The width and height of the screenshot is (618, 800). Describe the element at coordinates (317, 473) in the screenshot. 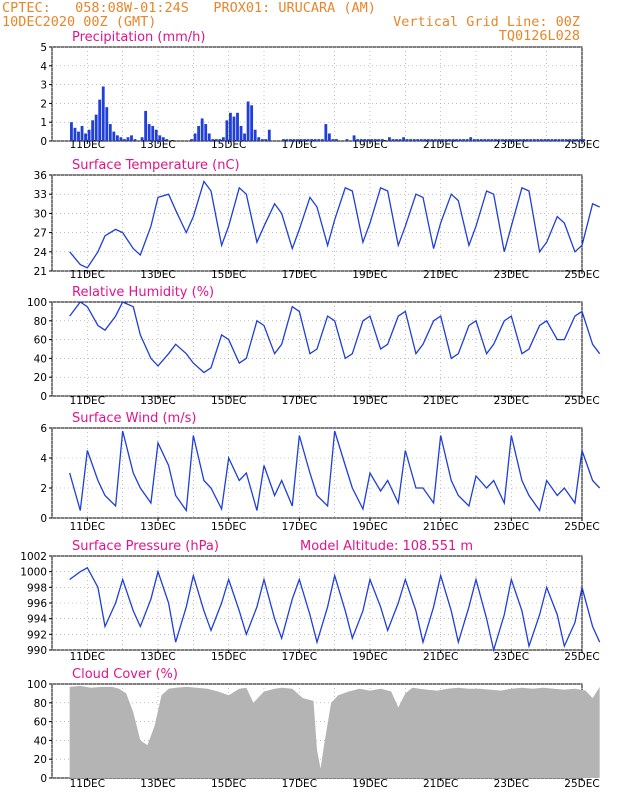

I see `panel-frame` at that location.